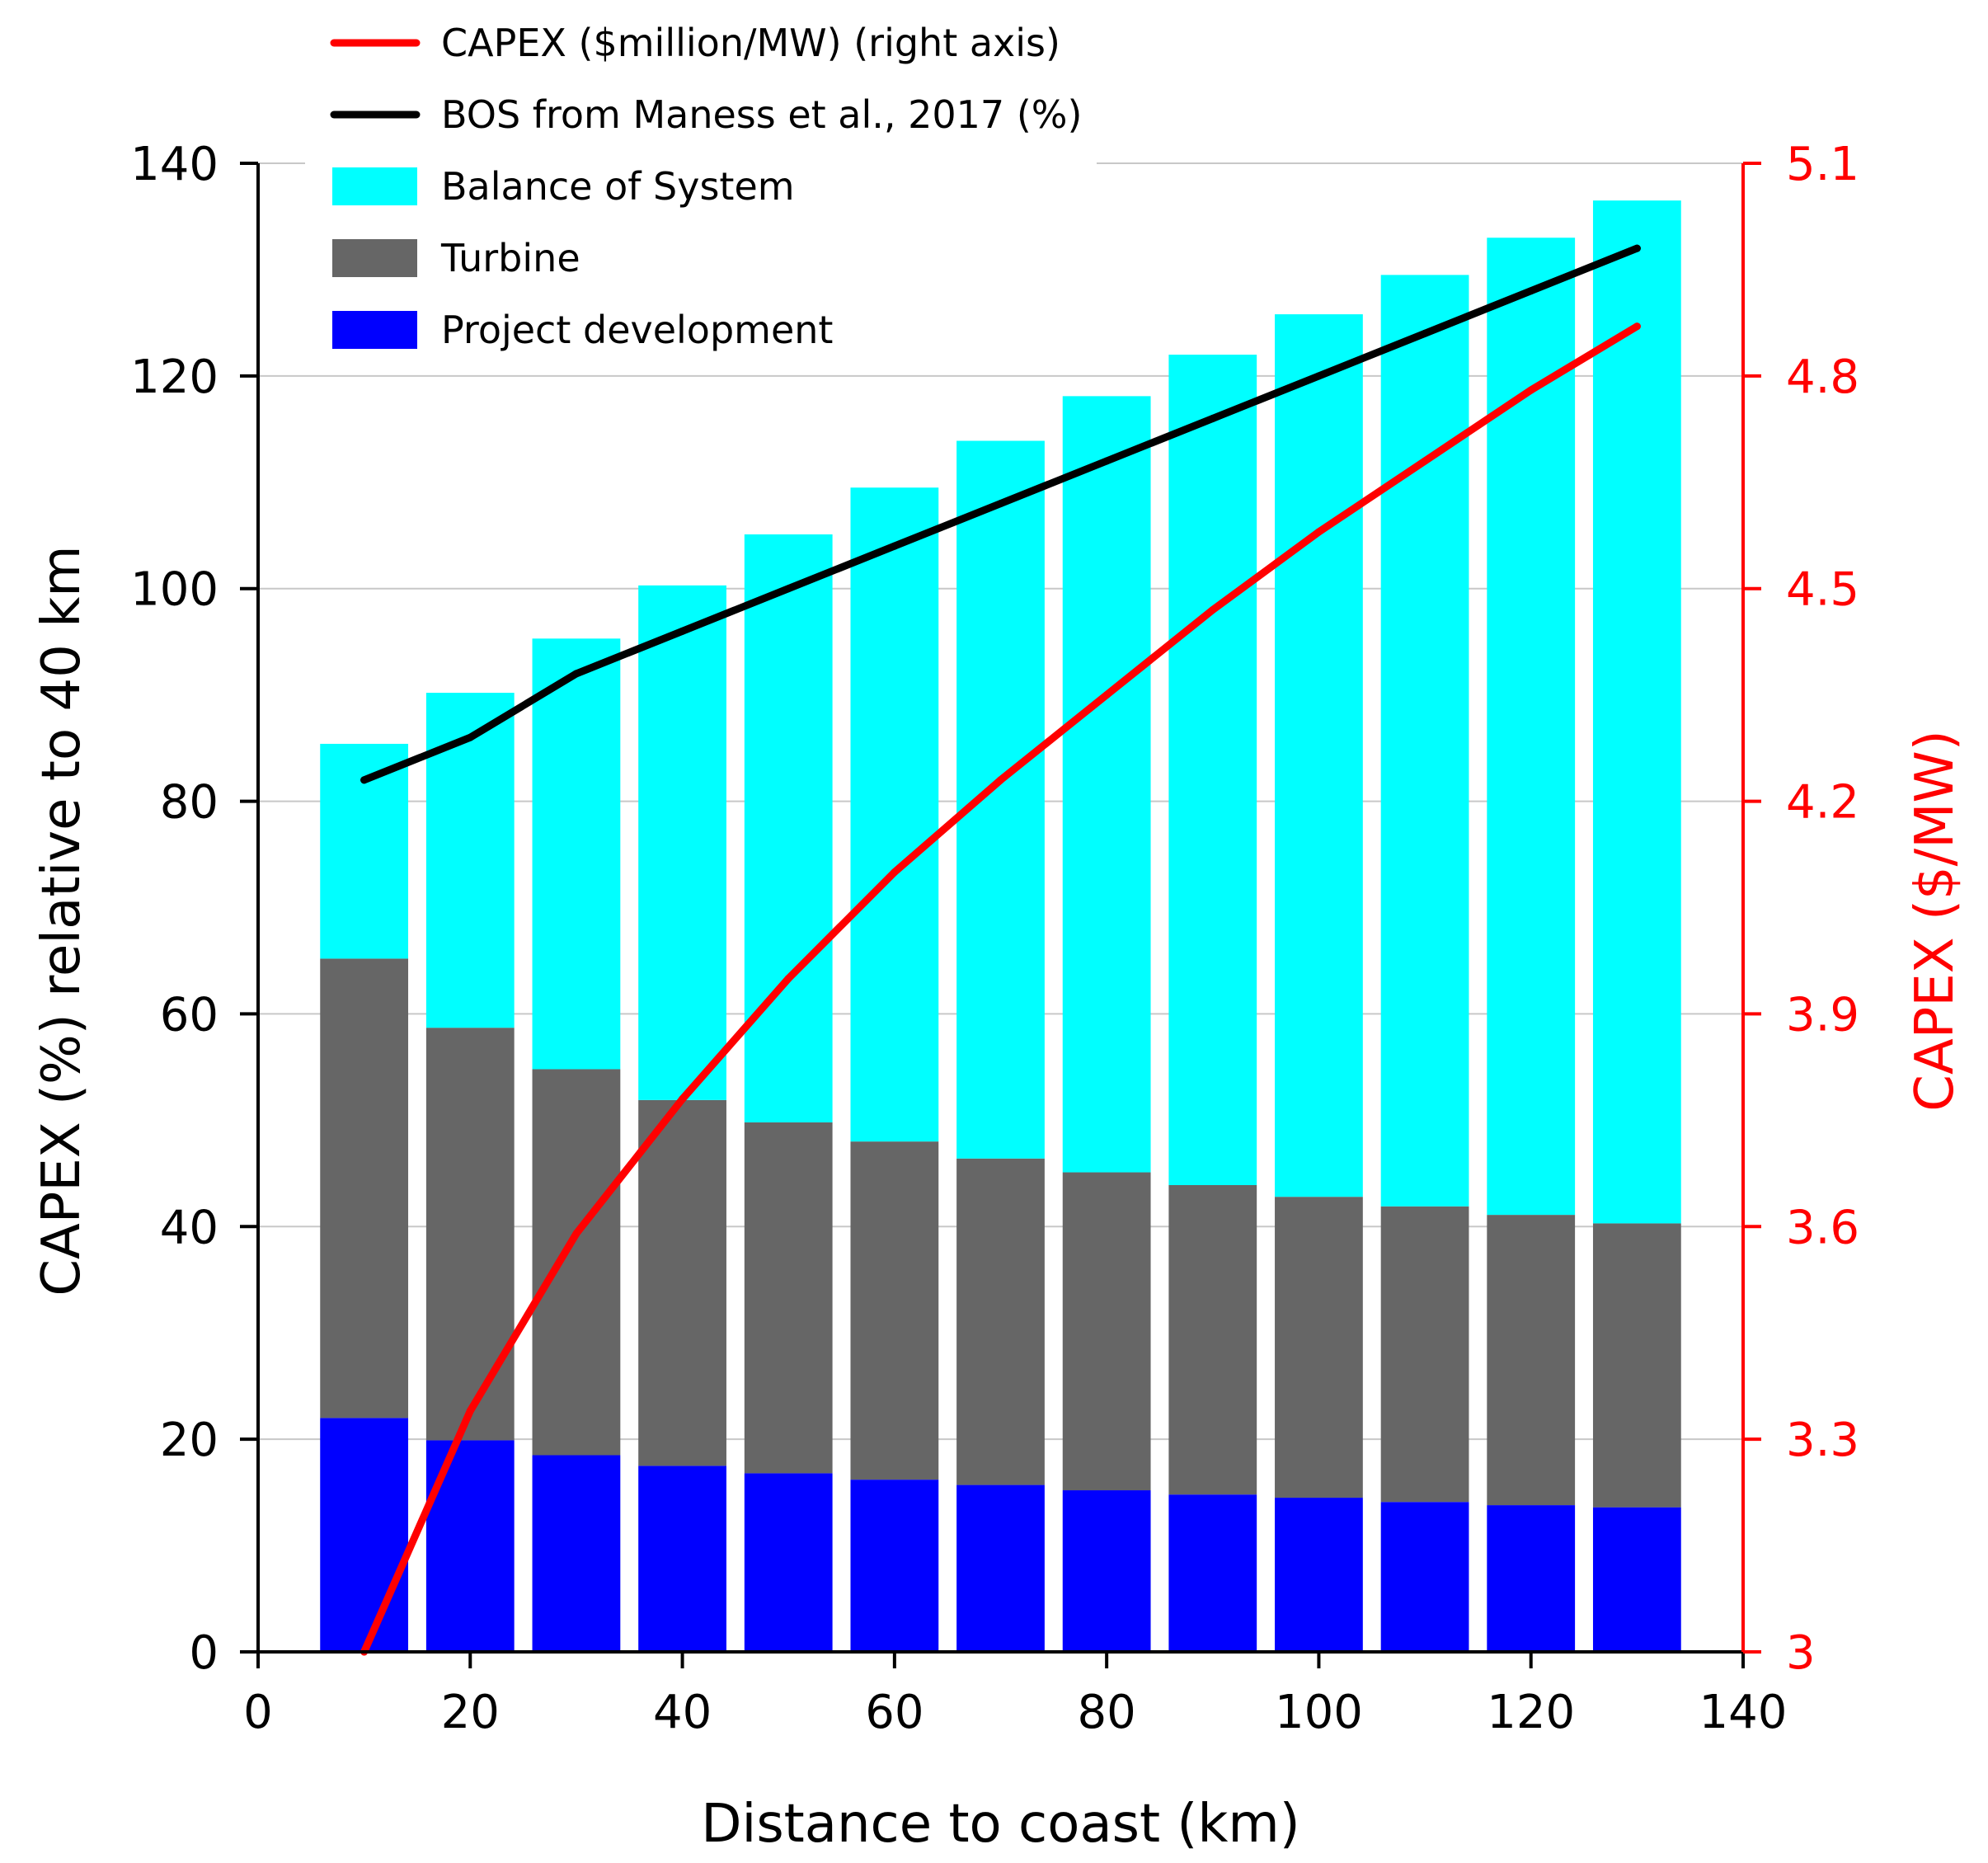 The height and width of the screenshot is (1863, 1988). What do you see at coordinates (1822, 803) in the screenshot?
I see `y2-tick-label: 4.2` at bounding box center [1822, 803].